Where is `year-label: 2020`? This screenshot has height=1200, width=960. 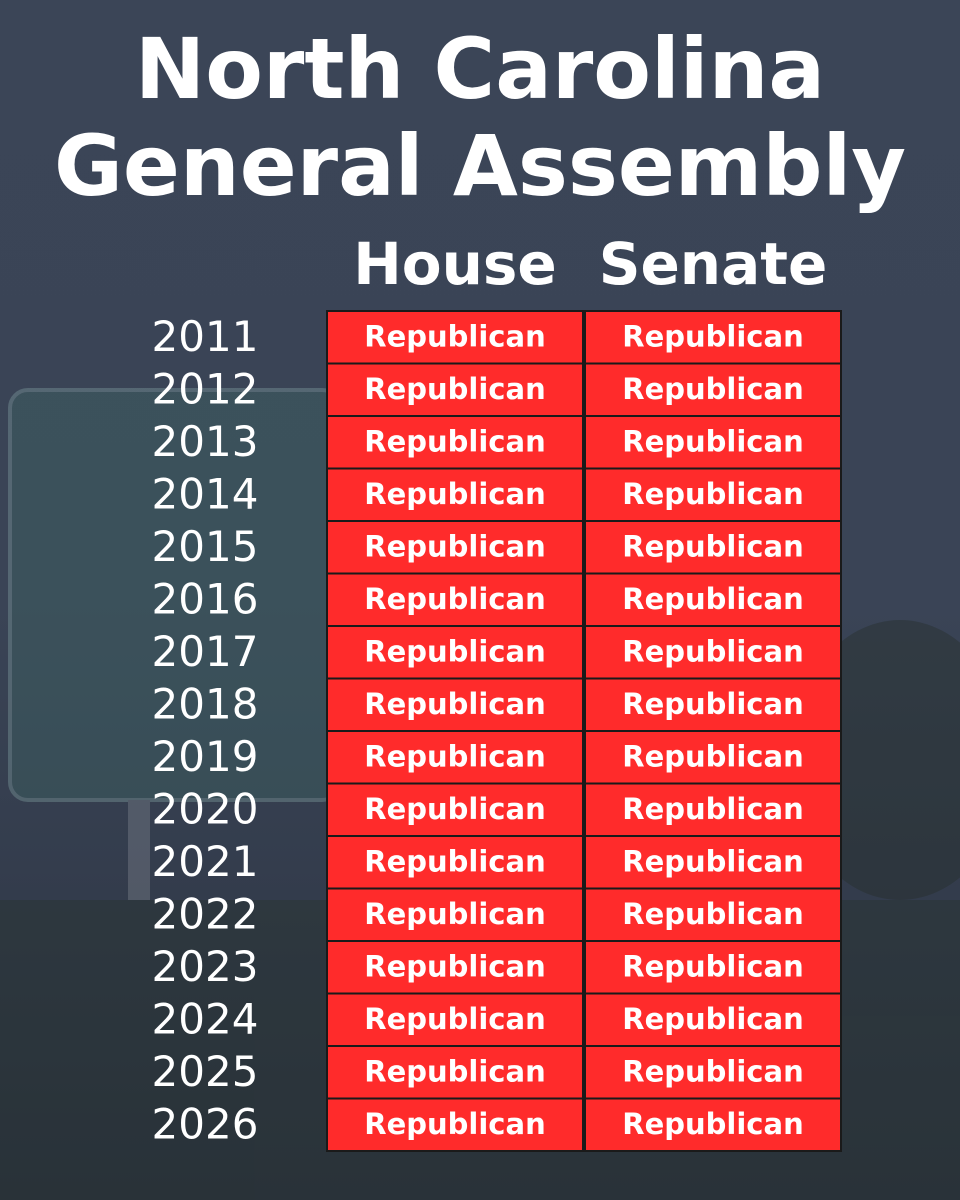
year-label: 2020 is located at coordinates (205, 808).